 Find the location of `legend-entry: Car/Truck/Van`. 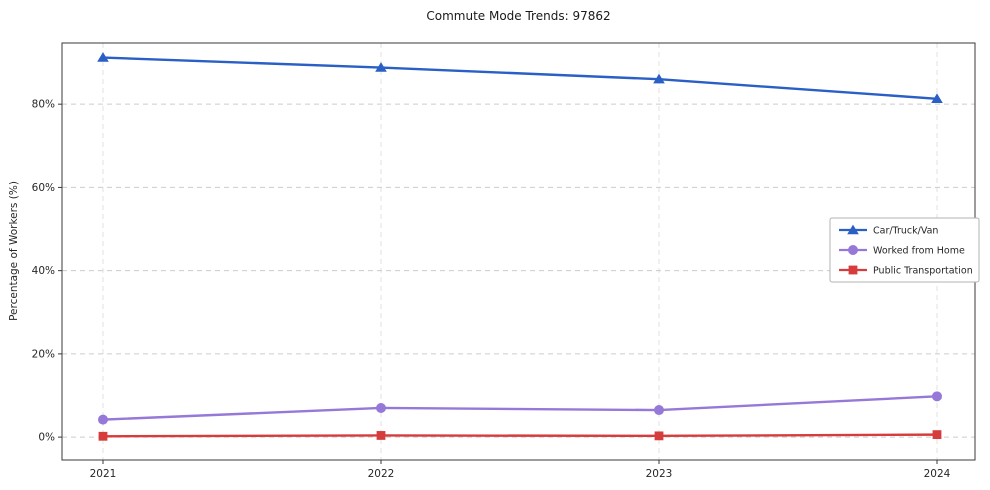

legend-entry: Car/Truck/Van is located at coordinates (888, 230).